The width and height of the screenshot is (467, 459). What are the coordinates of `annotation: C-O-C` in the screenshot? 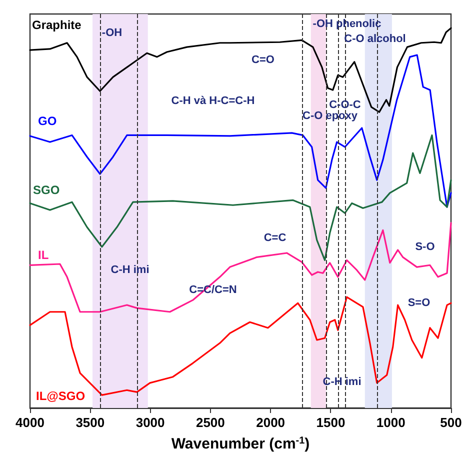 It's located at (345, 105).